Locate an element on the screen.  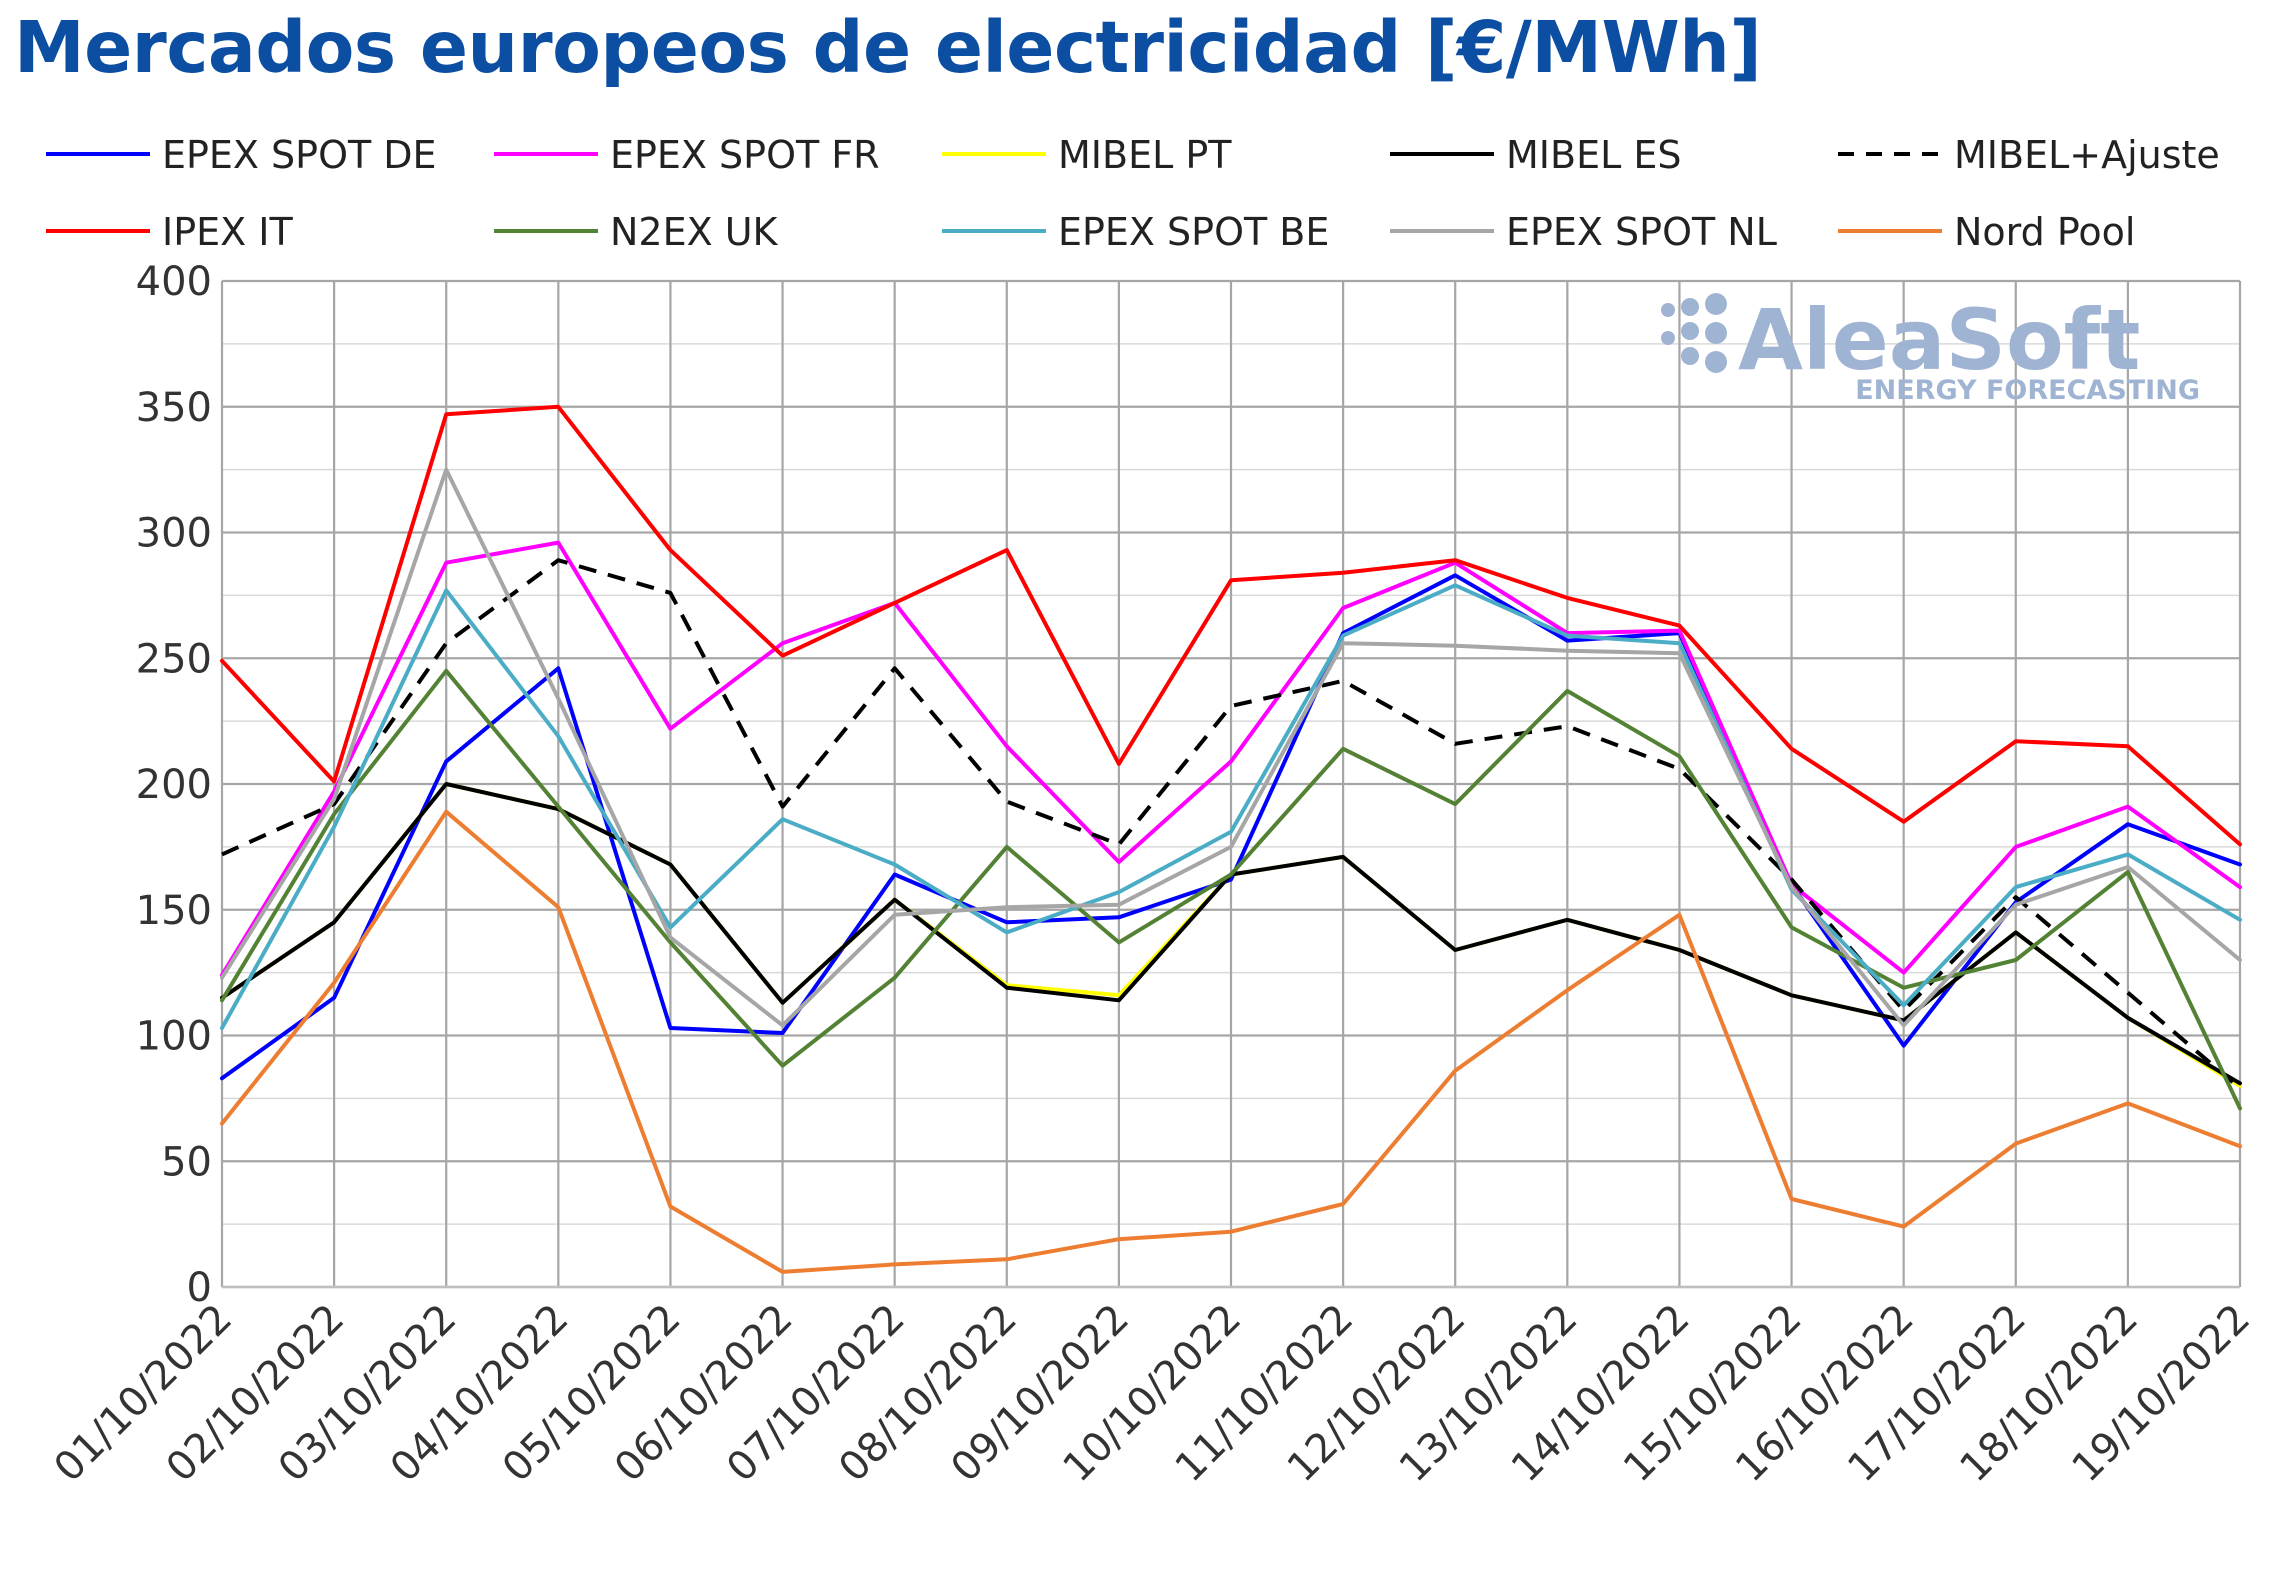
y-tick-label: 400 is located at coordinates (174, 282).